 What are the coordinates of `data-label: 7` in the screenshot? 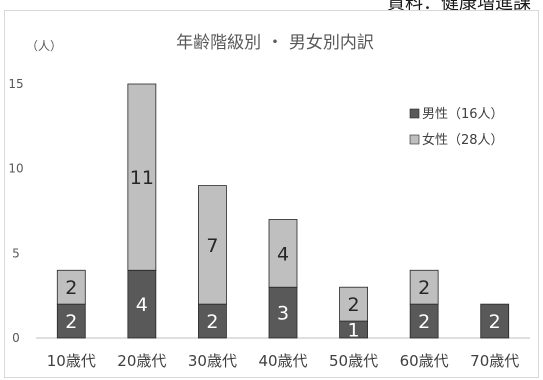 It's located at (212, 246).